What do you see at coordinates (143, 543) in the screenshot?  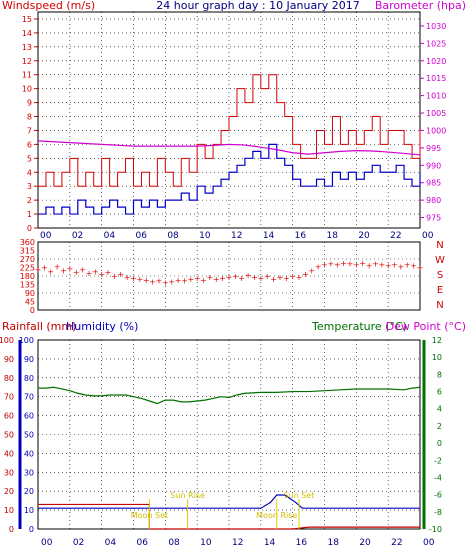 I see `time-tick-label: 06` at bounding box center [143, 543].